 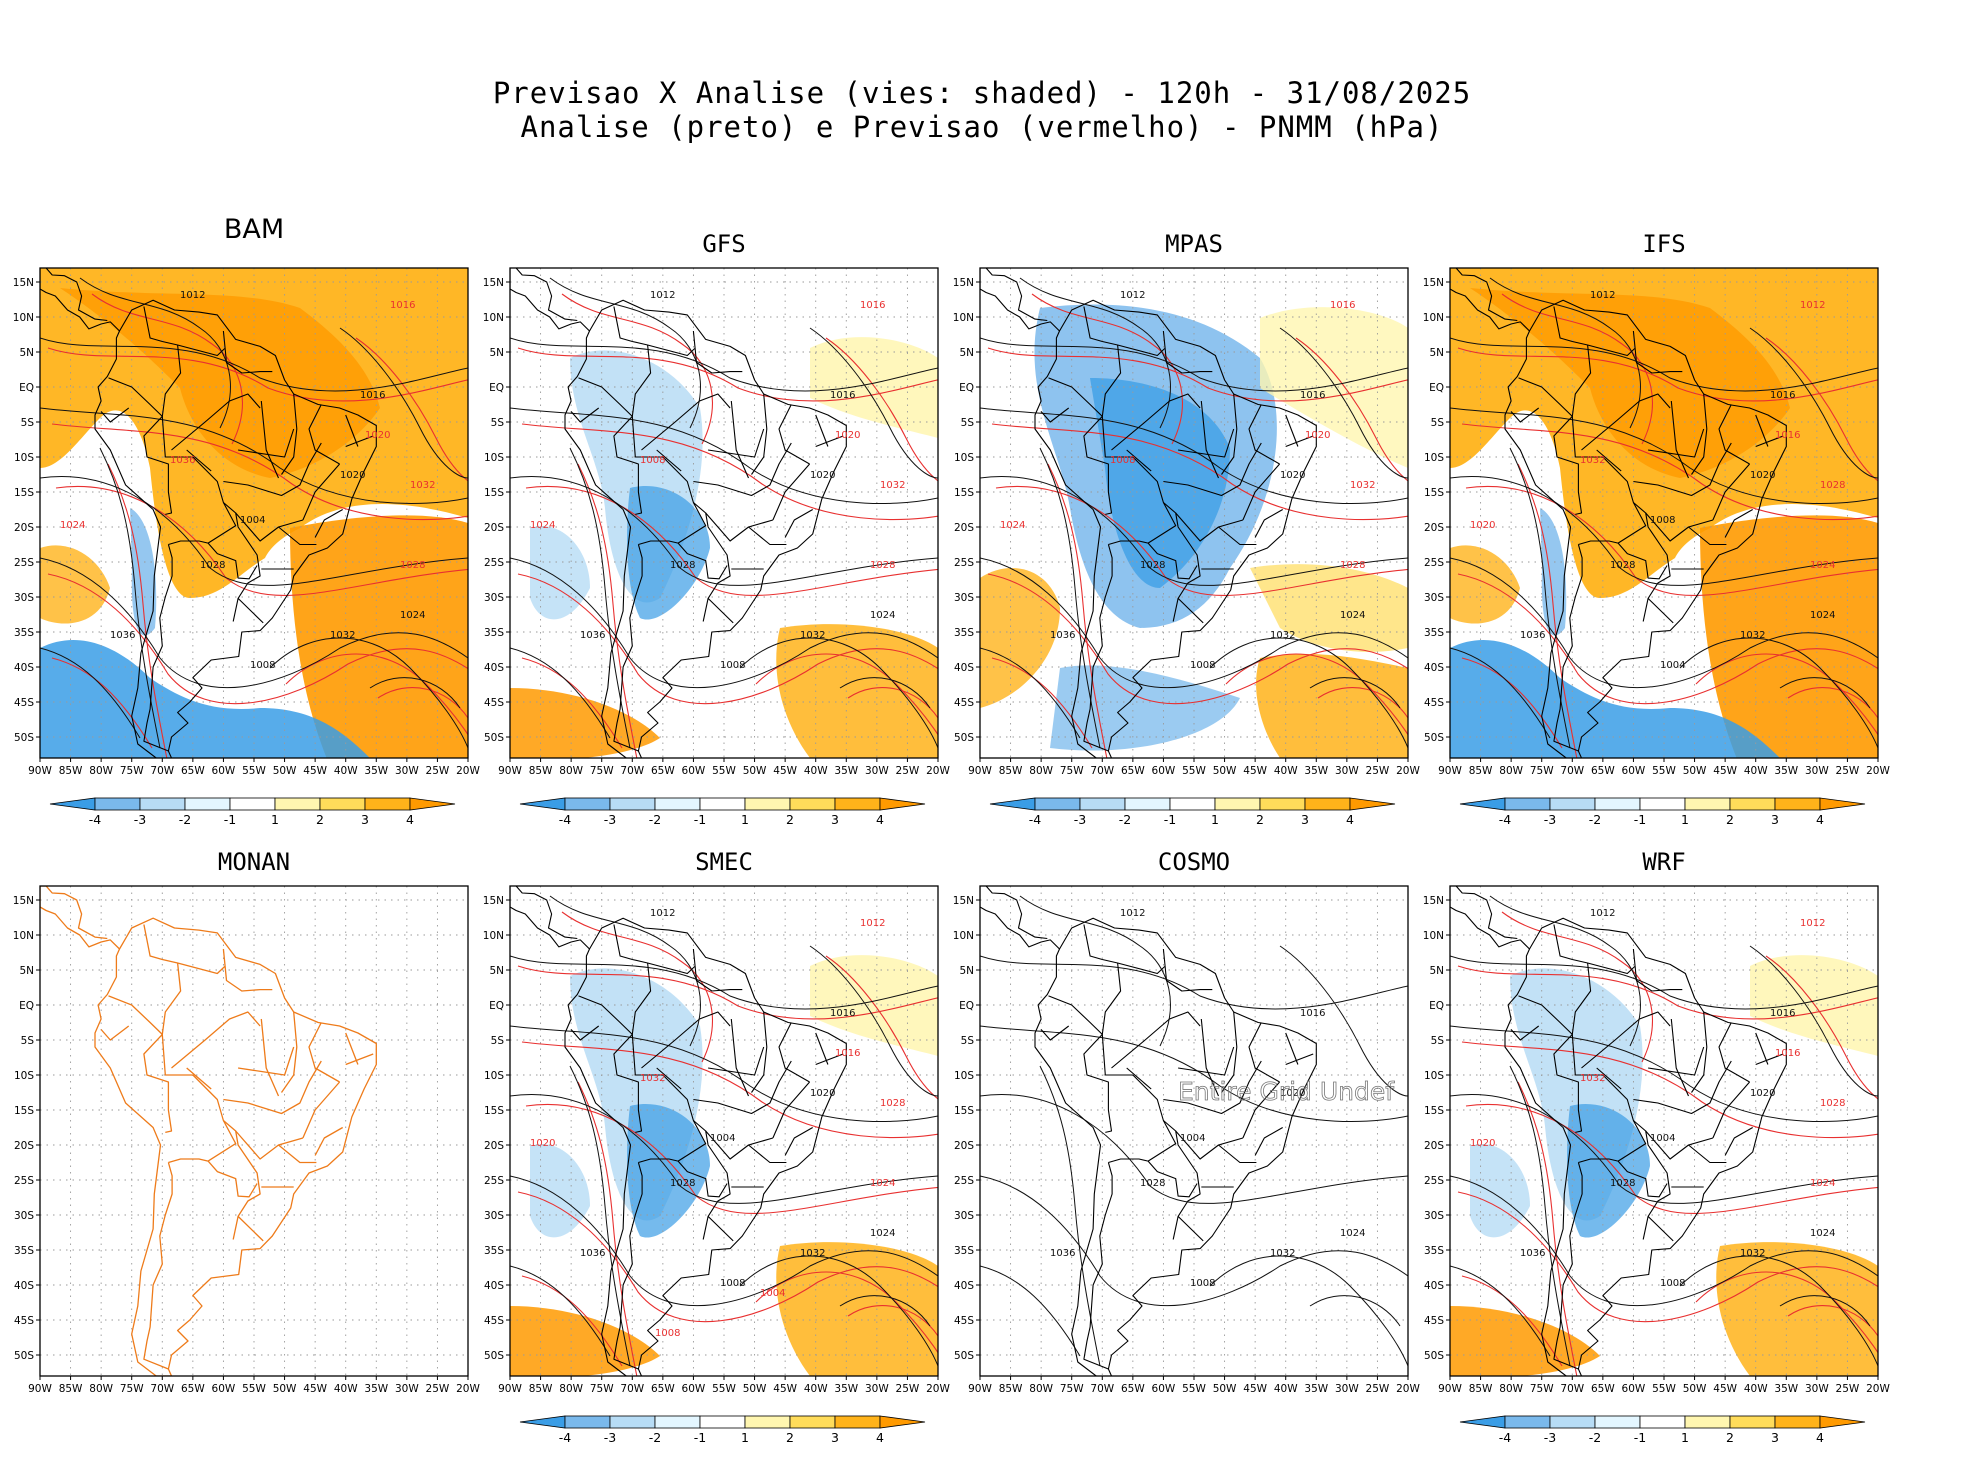 I want to click on colorbar-wrf: -4 -3 -2 -1 1 2 3 4, so click(x=1662, y=1430).